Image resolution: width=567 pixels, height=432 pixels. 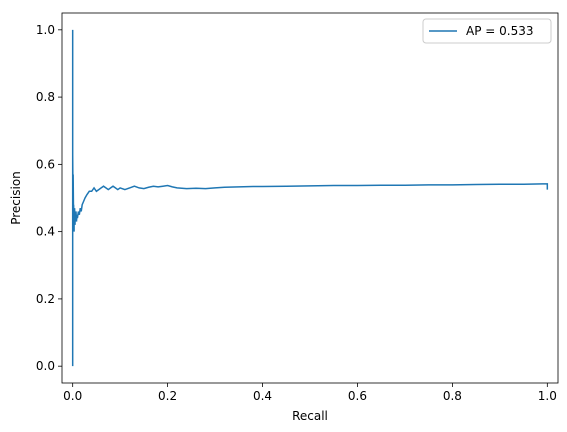 What do you see at coordinates (45, 232) in the screenshot?
I see `y-tick-label: 0.4` at bounding box center [45, 232].